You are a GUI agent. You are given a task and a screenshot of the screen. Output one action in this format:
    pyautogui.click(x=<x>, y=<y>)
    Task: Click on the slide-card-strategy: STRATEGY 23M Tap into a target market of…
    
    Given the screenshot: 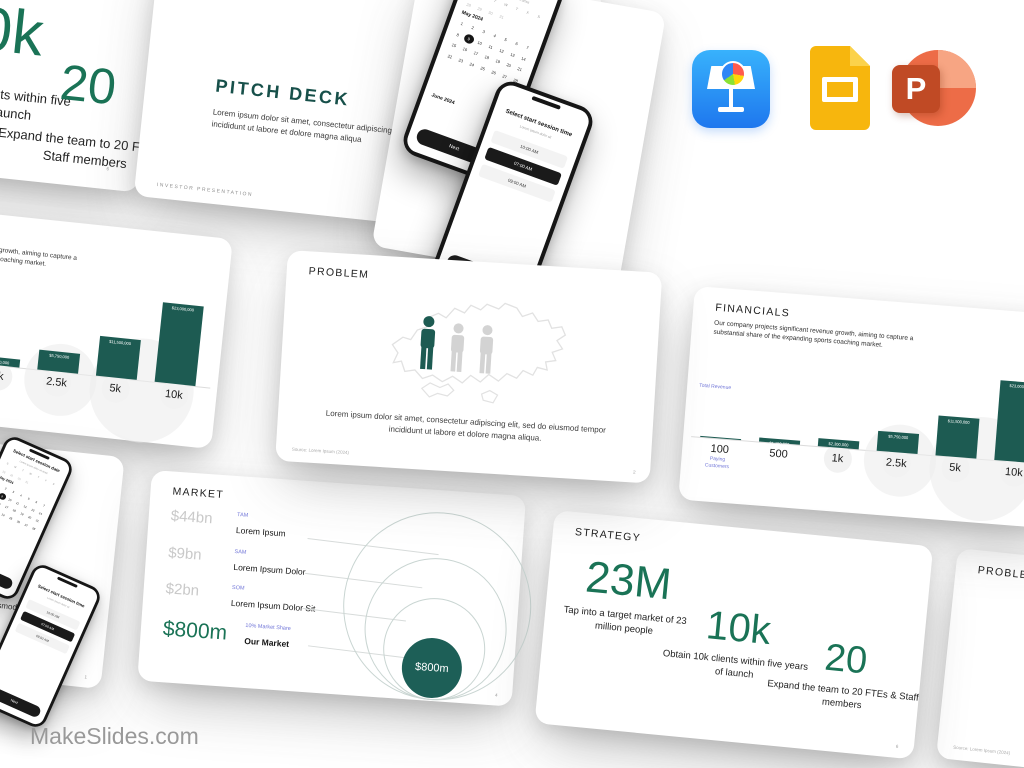 What is the action you would take?
    pyautogui.click(x=734, y=635)
    